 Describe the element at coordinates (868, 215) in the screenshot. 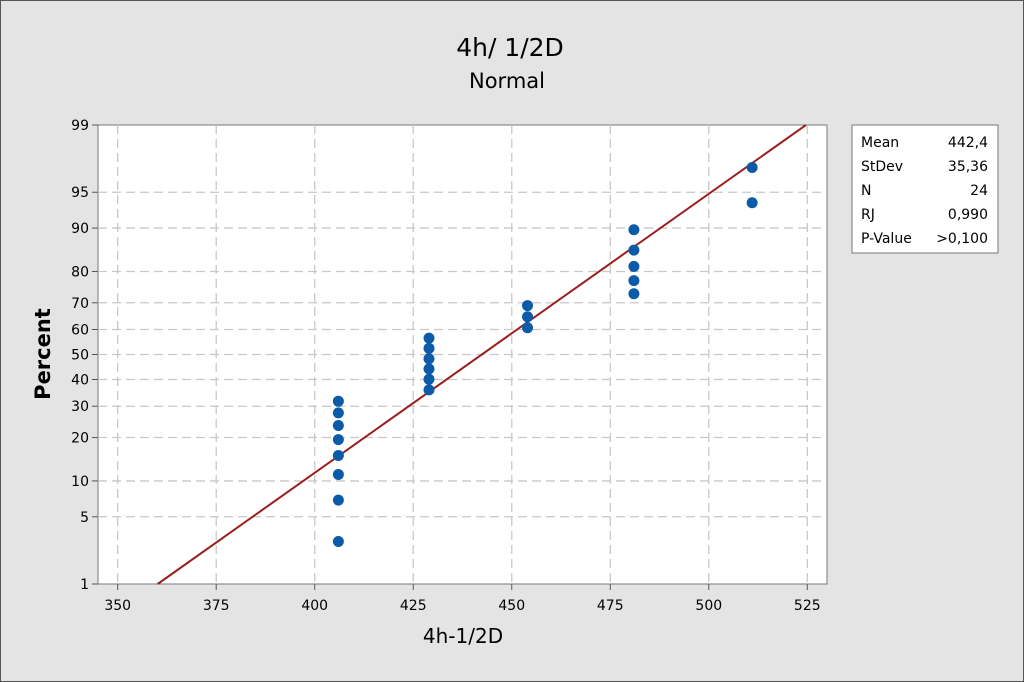

I see `stat-label: RJ` at that location.